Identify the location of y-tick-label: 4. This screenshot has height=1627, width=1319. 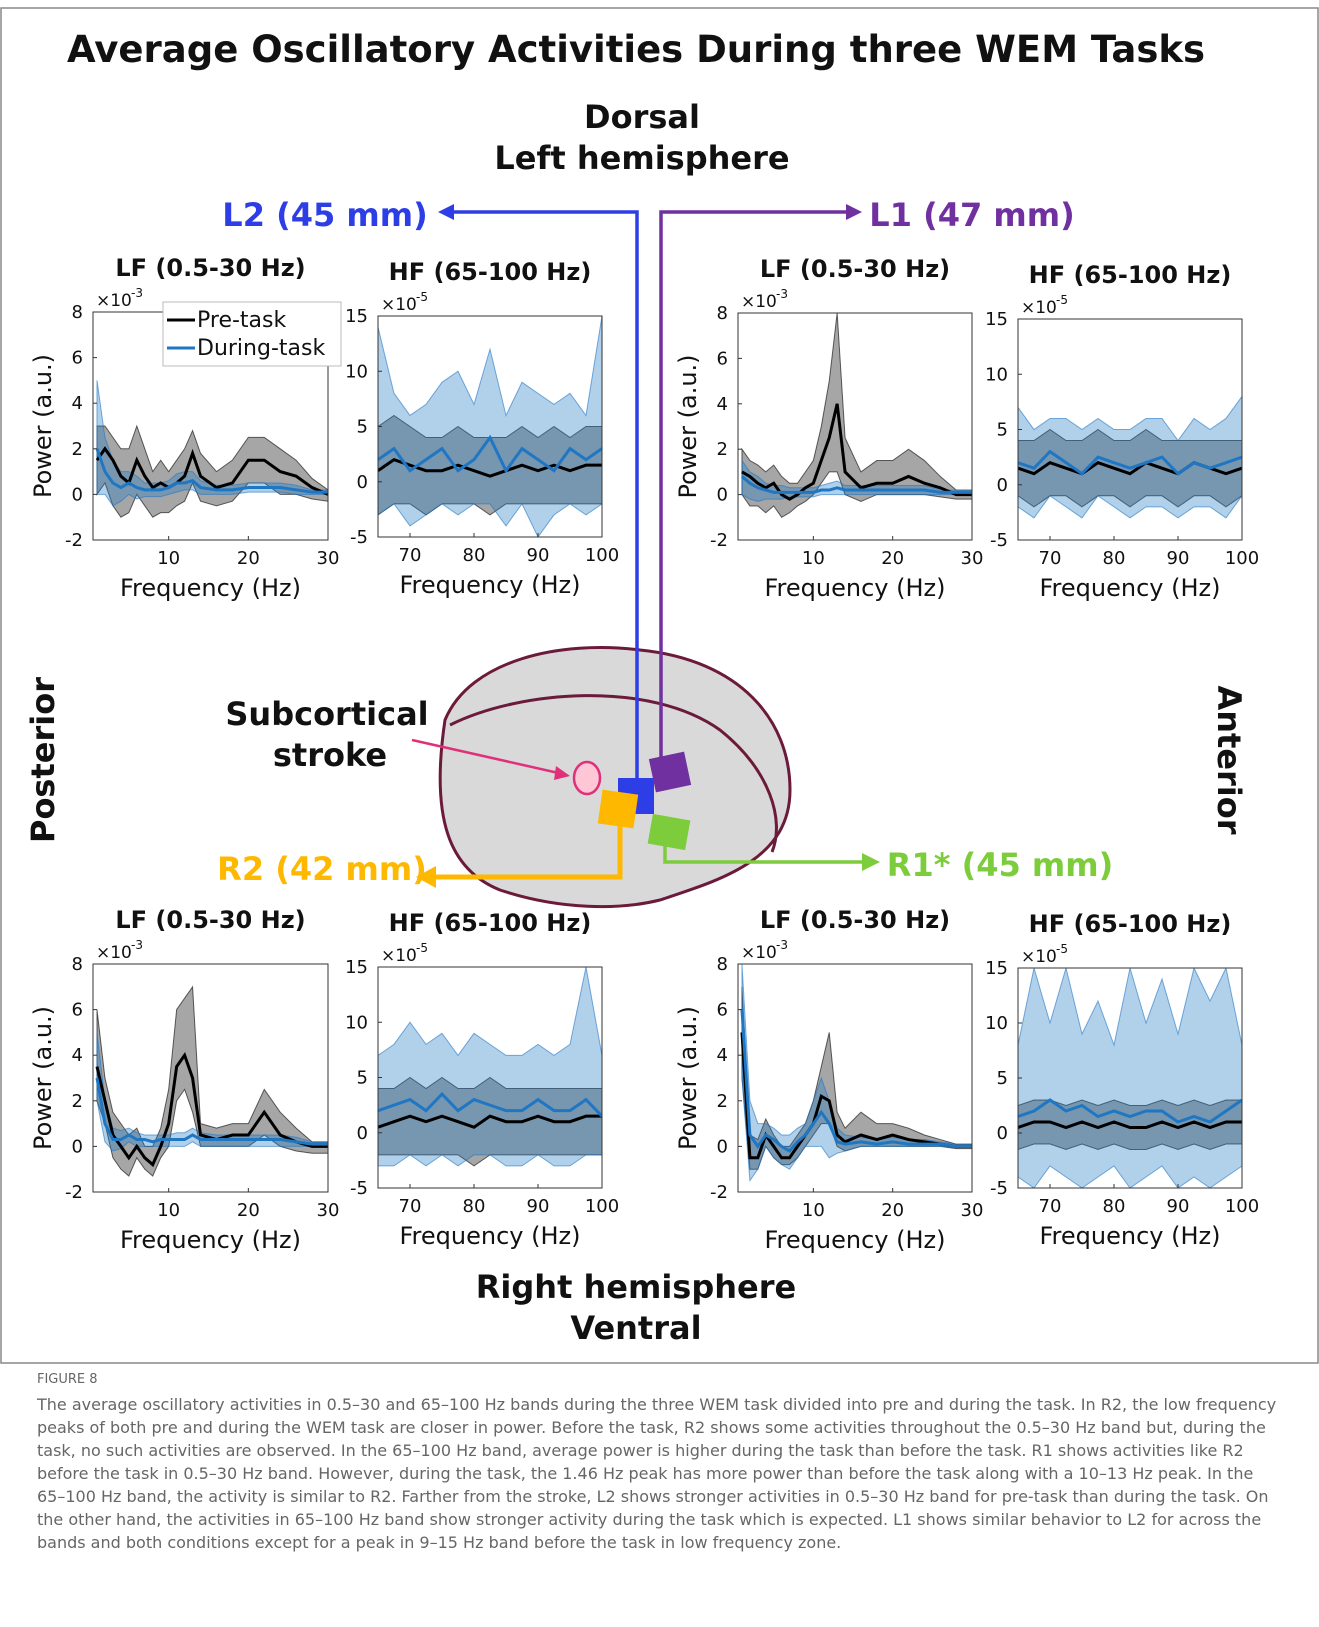
(77, 1055).